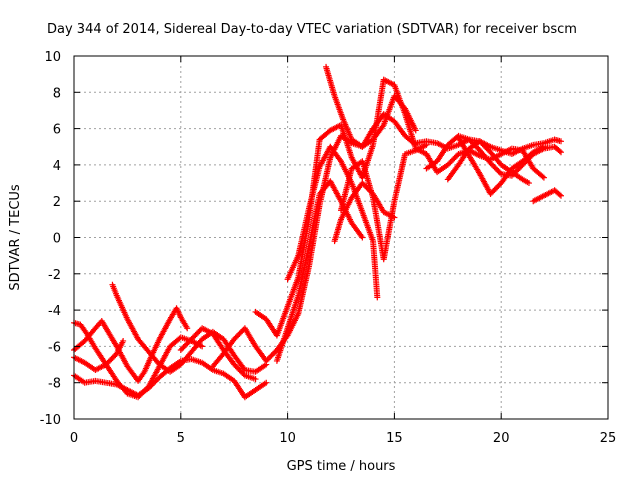 The image size is (640, 480). Describe the element at coordinates (501, 438) in the screenshot. I see `x-tick-label: 20` at that location.